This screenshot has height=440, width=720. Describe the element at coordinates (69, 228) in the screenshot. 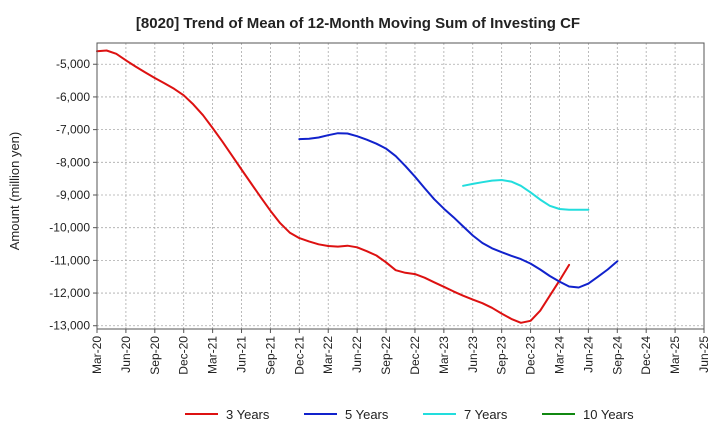

I see `y-tick-label: -10,000` at that location.